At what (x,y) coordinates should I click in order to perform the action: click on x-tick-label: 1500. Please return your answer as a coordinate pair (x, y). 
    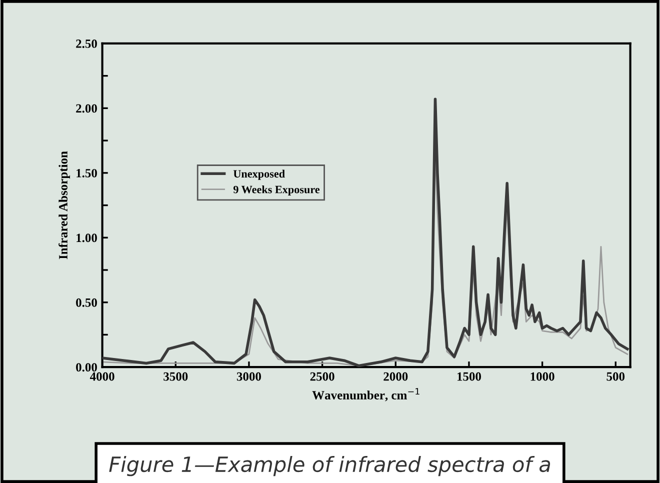
    Looking at the image, I should click on (469, 376).